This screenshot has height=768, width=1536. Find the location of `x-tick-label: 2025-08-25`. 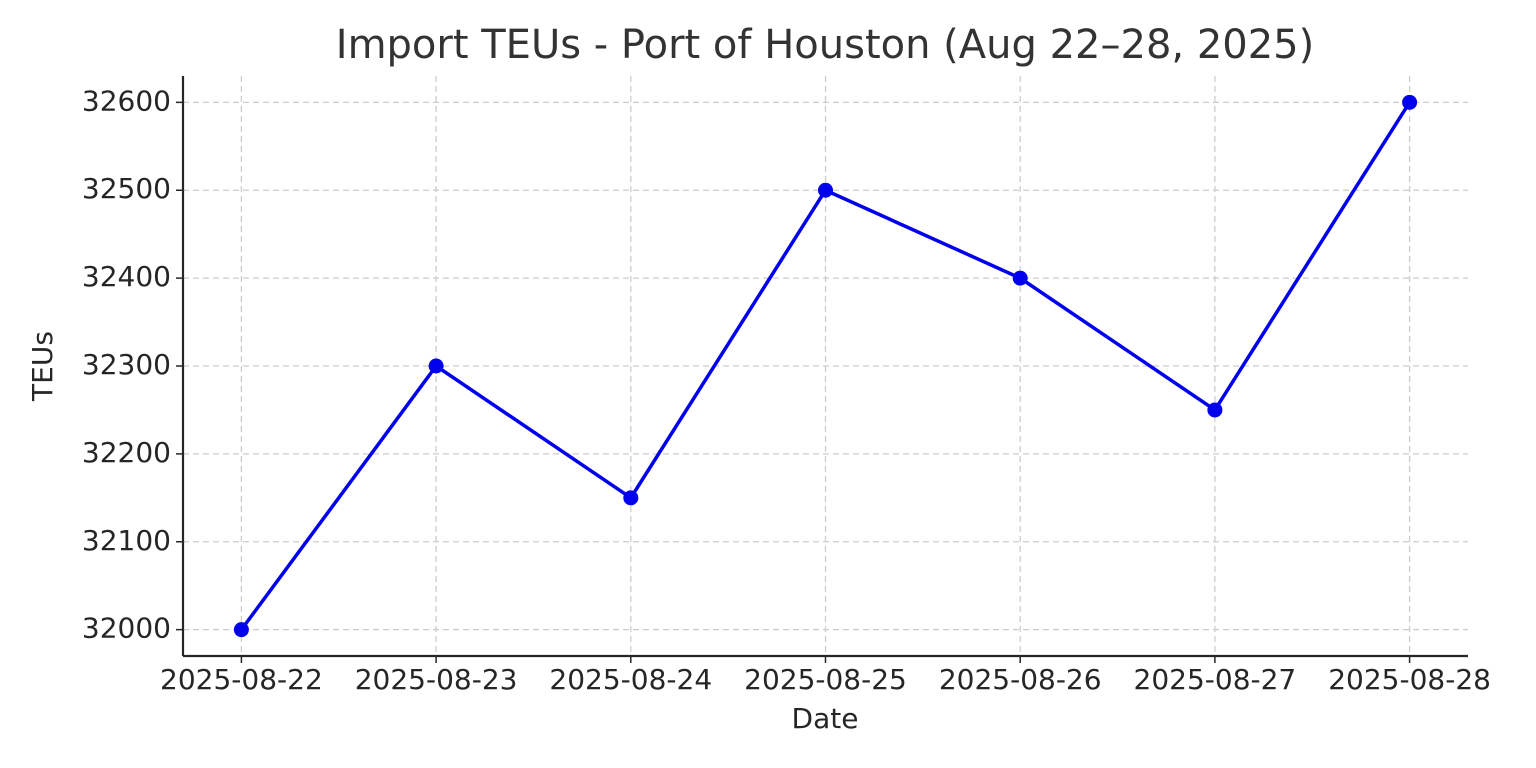

x-tick-label: 2025-08-25 is located at coordinates (825, 679).